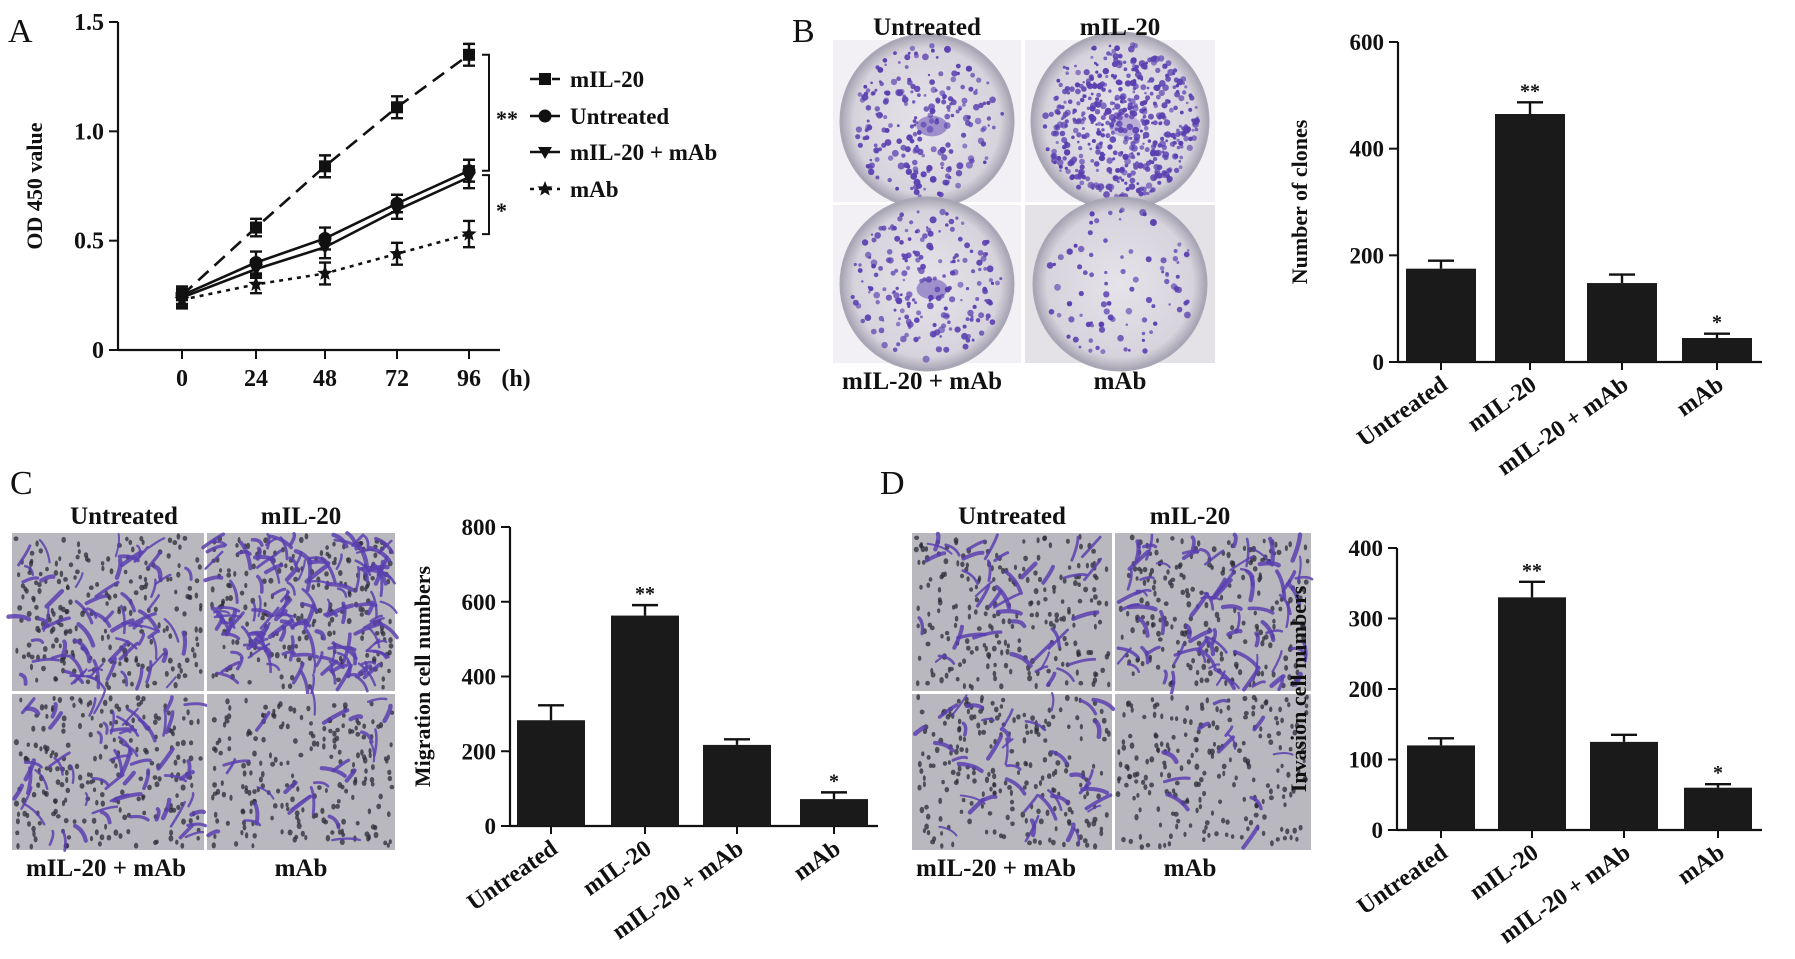  Describe the element at coordinates (996, 868) in the screenshot. I see `image-label-mil20-mab: mIL-20 + mAb` at that location.